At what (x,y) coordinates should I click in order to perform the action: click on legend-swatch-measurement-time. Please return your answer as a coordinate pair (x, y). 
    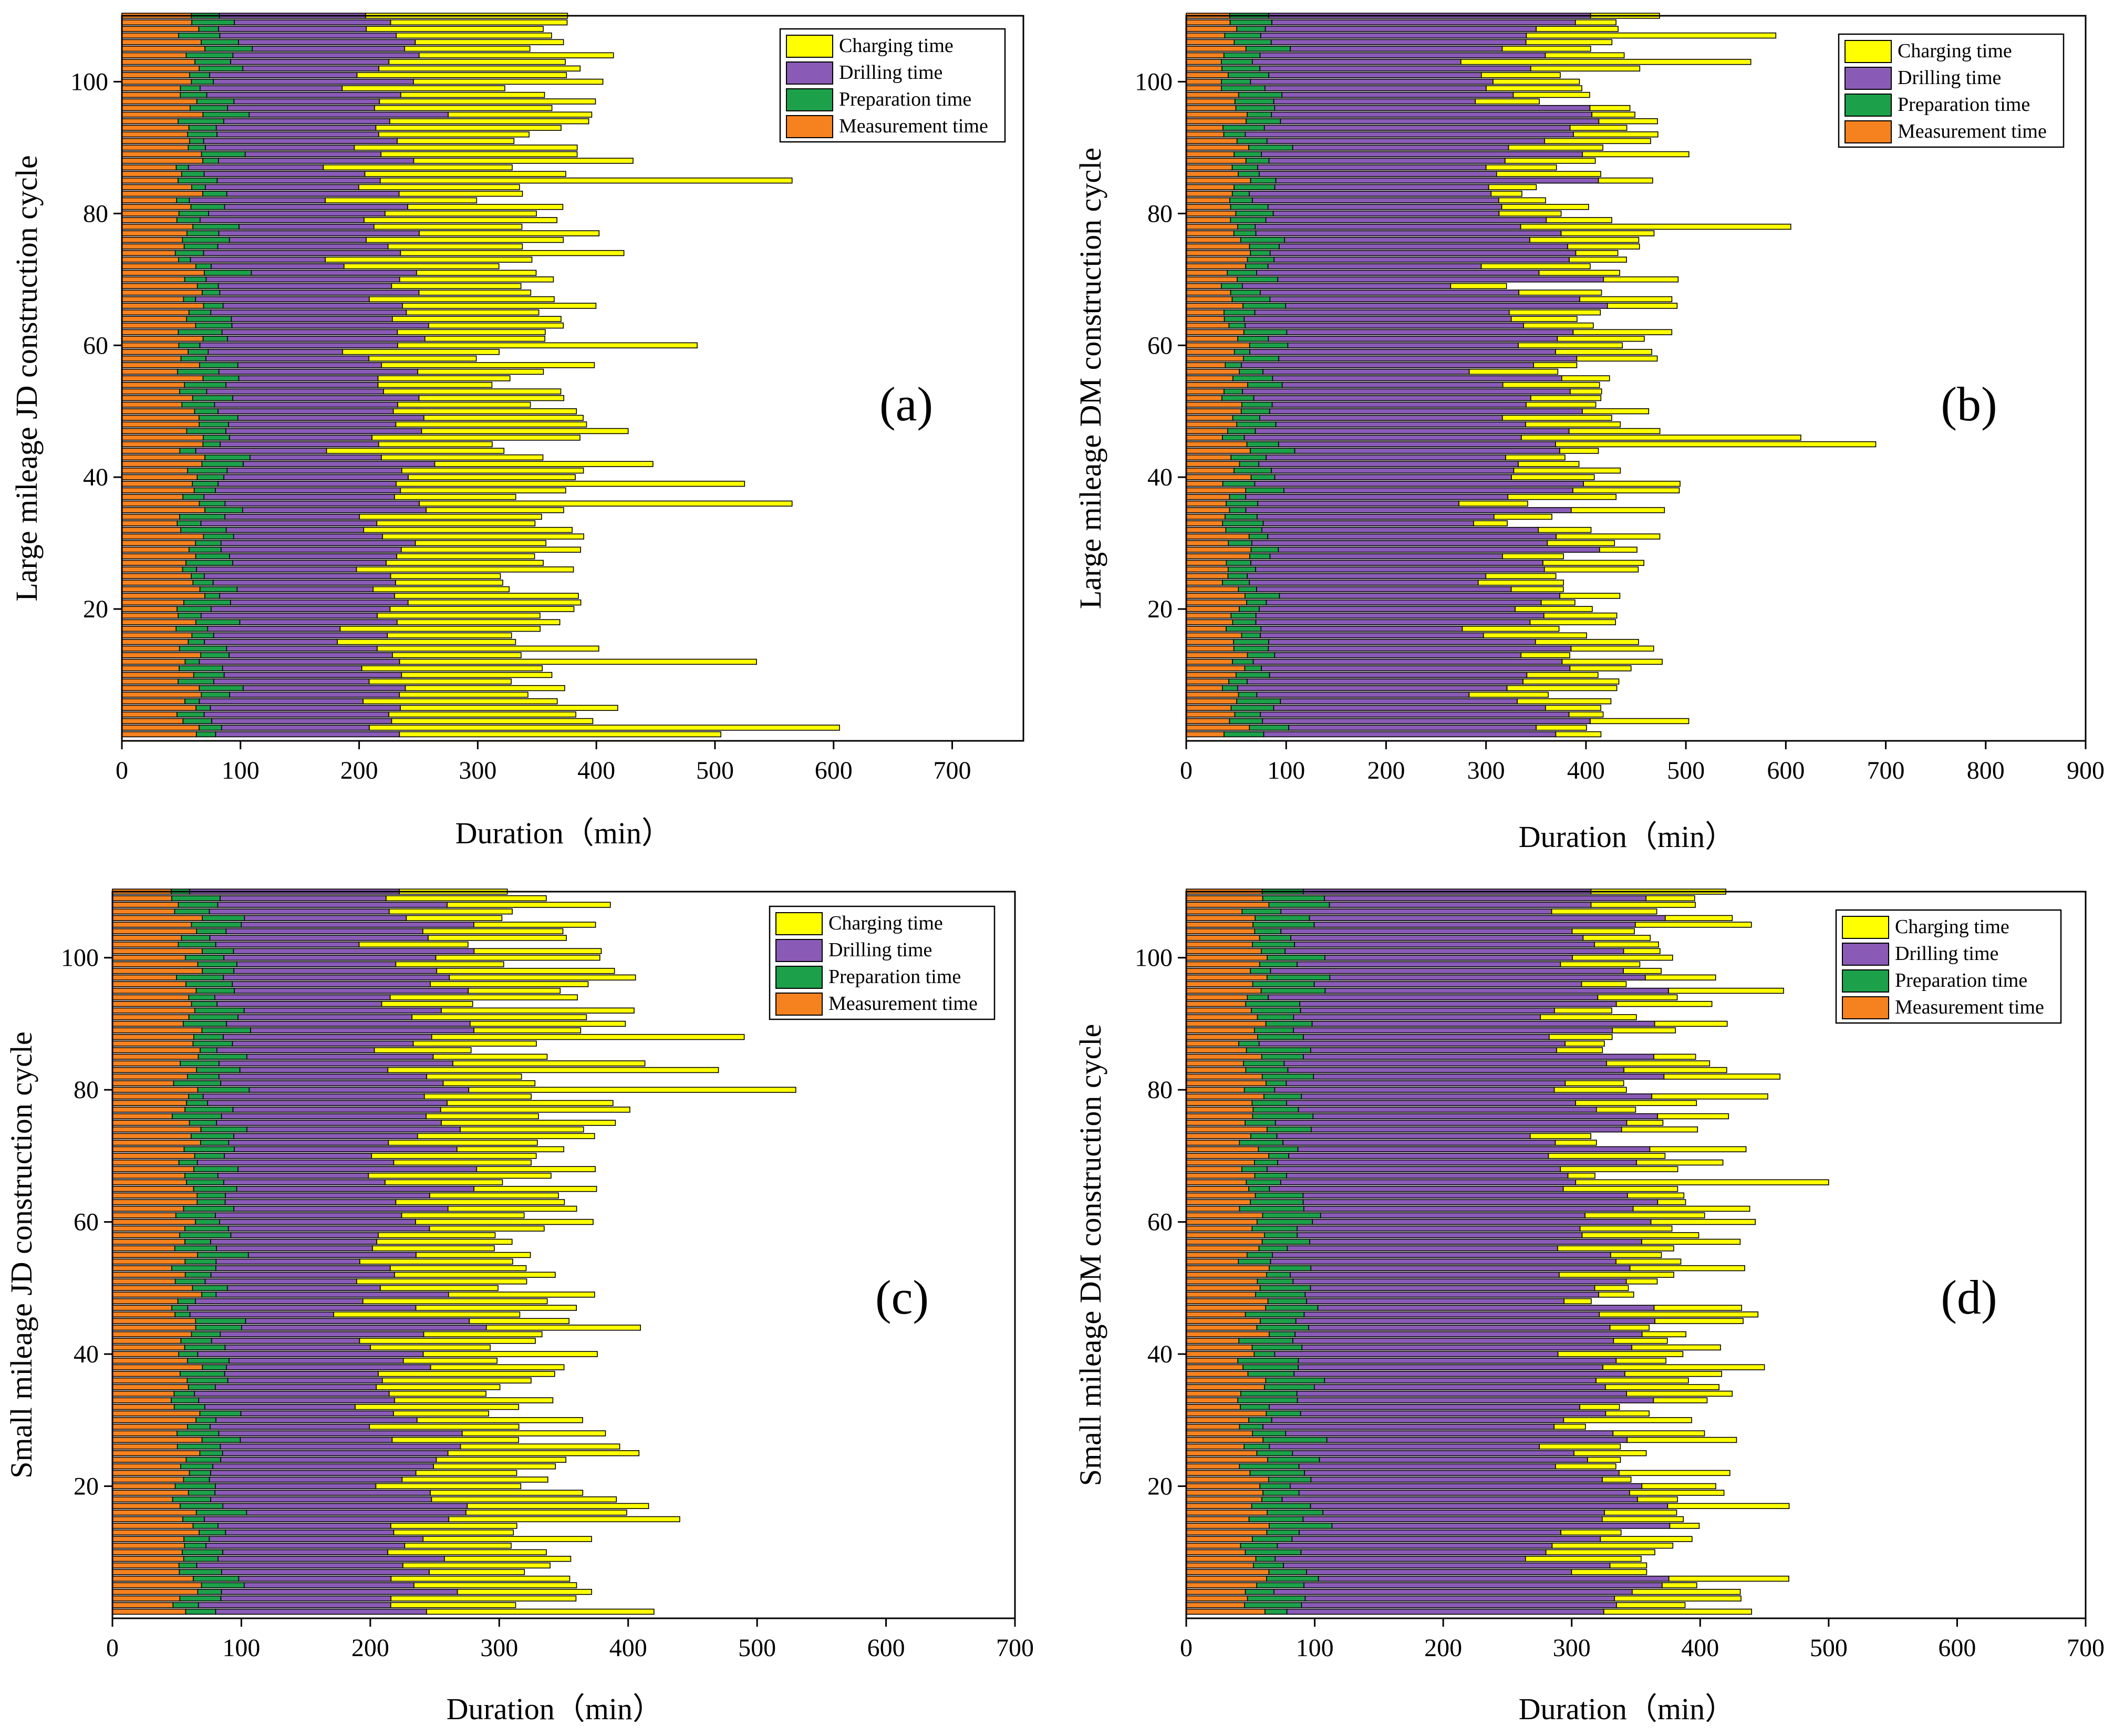
    Looking at the image, I should click on (1866, 1008).